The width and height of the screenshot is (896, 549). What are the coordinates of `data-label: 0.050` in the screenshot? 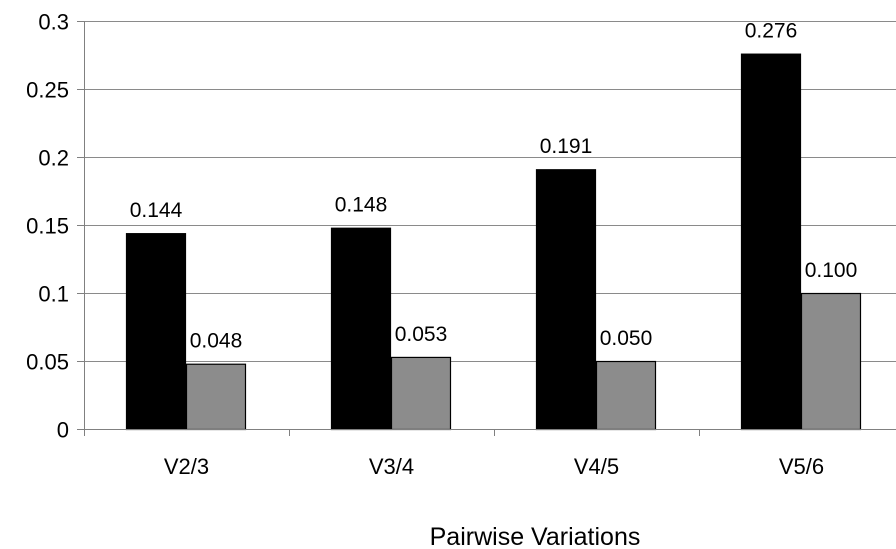 It's located at (626, 338).